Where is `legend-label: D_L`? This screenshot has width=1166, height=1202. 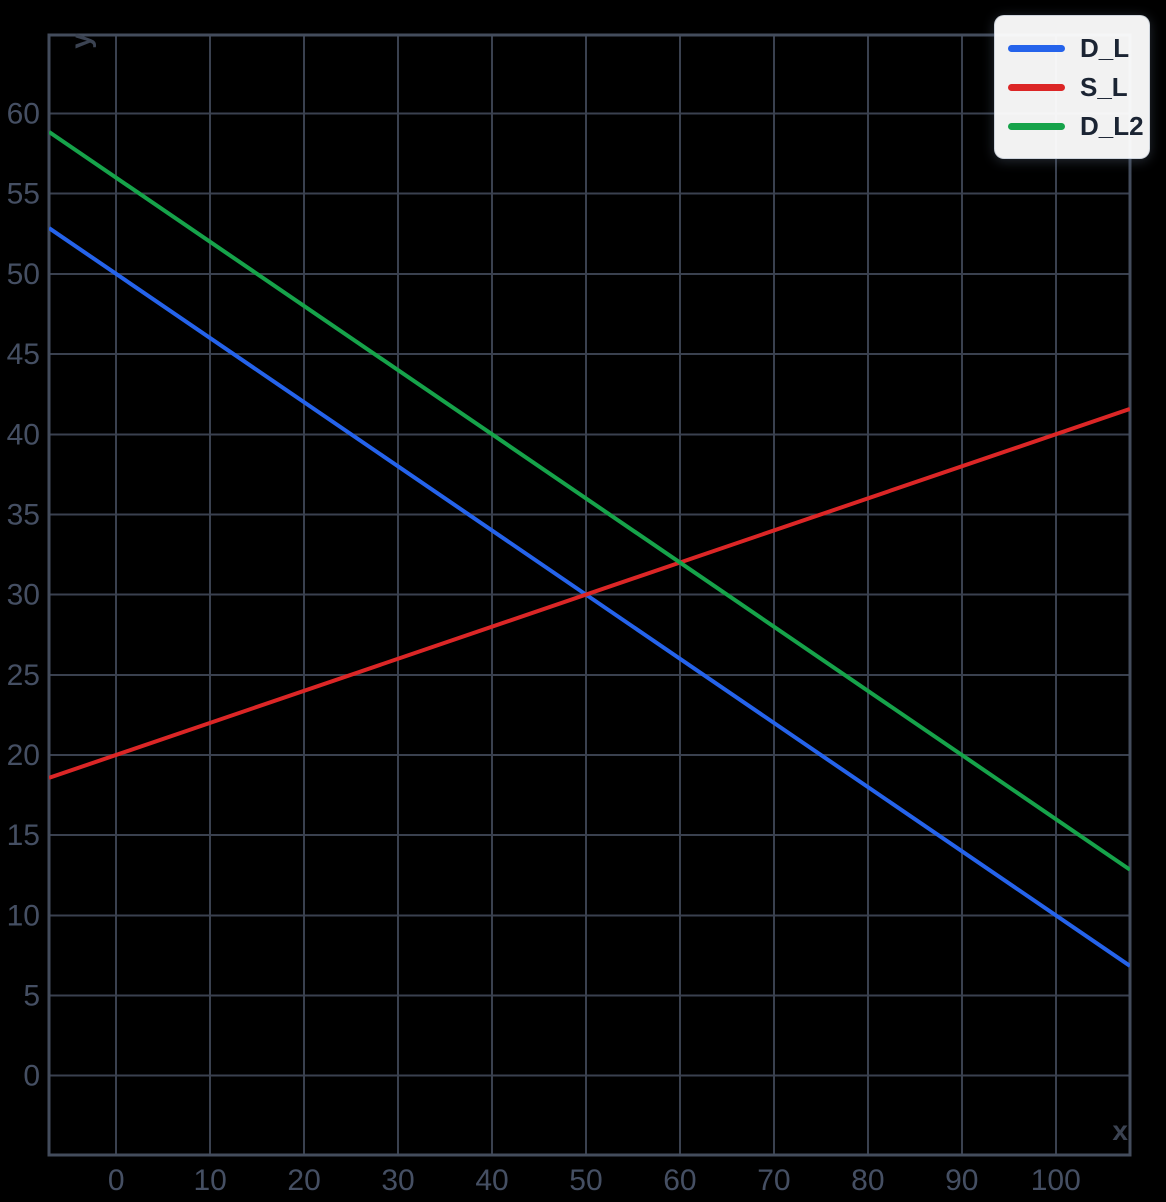 legend-label: D_L is located at coordinates (1105, 48).